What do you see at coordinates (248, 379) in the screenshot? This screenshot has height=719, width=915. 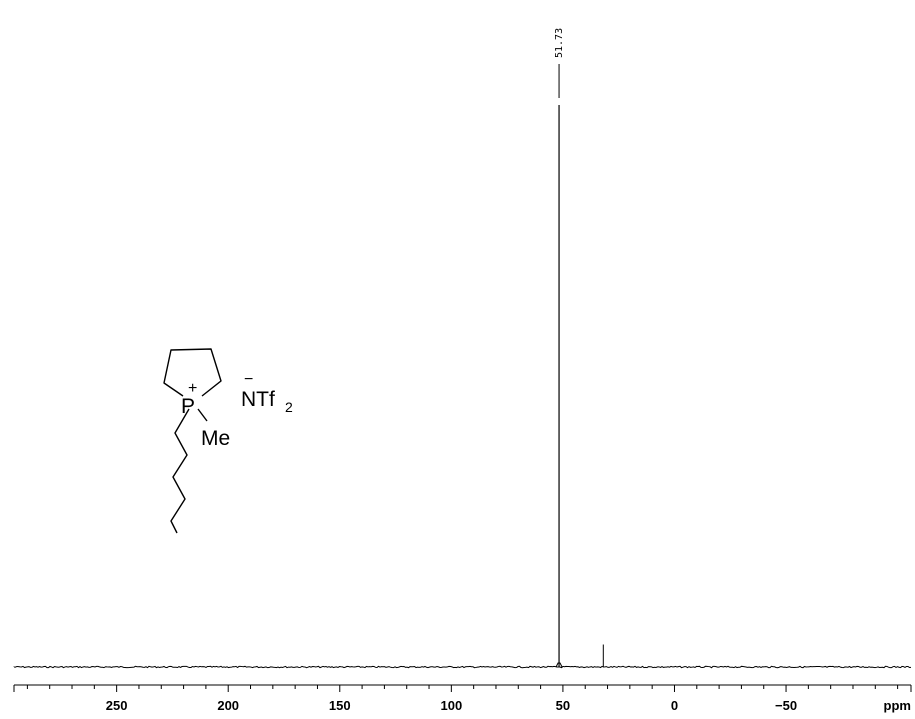 I see `anion-charge-label: −` at bounding box center [248, 379].